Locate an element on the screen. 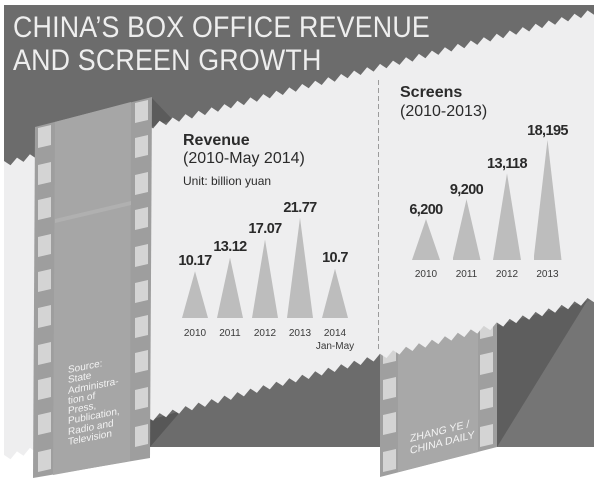 The height and width of the screenshot is (483, 600). film-shadow-upper is located at coordinates (162, 112).